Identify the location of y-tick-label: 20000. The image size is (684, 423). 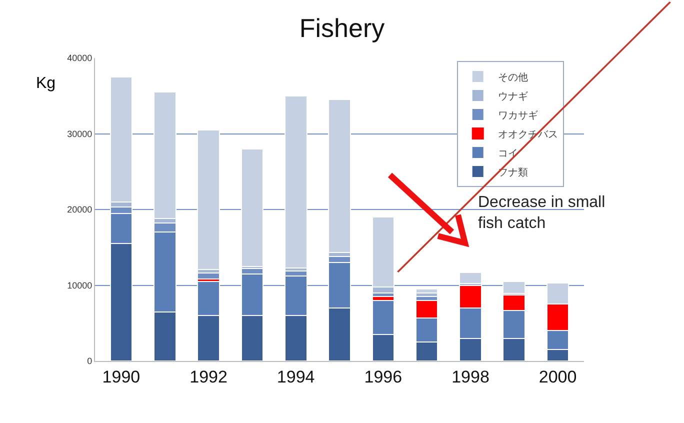
(79, 209).